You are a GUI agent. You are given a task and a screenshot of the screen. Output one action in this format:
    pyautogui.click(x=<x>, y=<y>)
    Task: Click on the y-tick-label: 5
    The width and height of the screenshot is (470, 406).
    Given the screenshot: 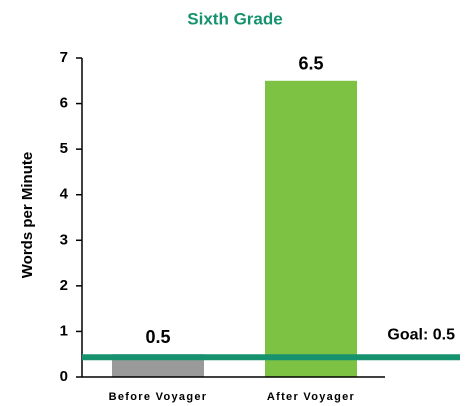 What is the action you would take?
    pyautogui.click(x=64, y=148)
    